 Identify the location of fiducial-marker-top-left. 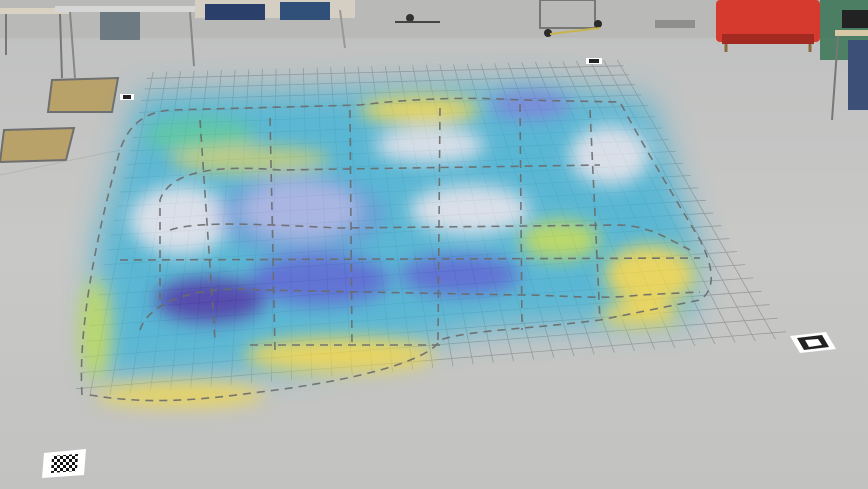
(127, 97).